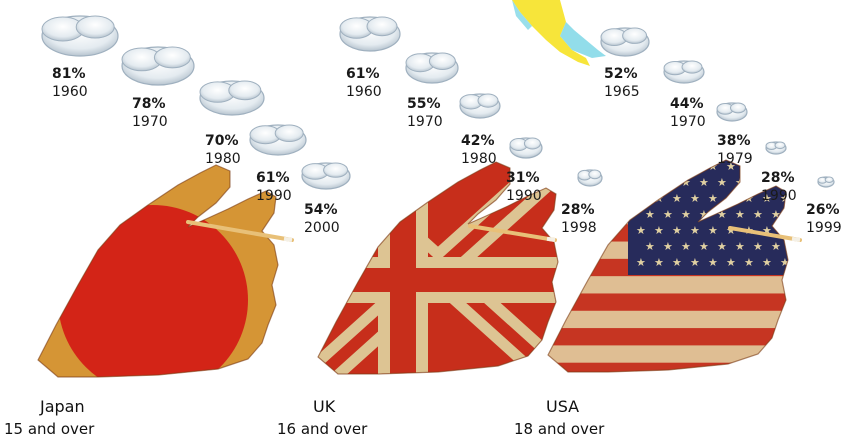 The width and height of the screenshot is (849, 442). Describe the element at coordinates (222, 141) in the screenshot. I see `percent-label: 70%` at that location.